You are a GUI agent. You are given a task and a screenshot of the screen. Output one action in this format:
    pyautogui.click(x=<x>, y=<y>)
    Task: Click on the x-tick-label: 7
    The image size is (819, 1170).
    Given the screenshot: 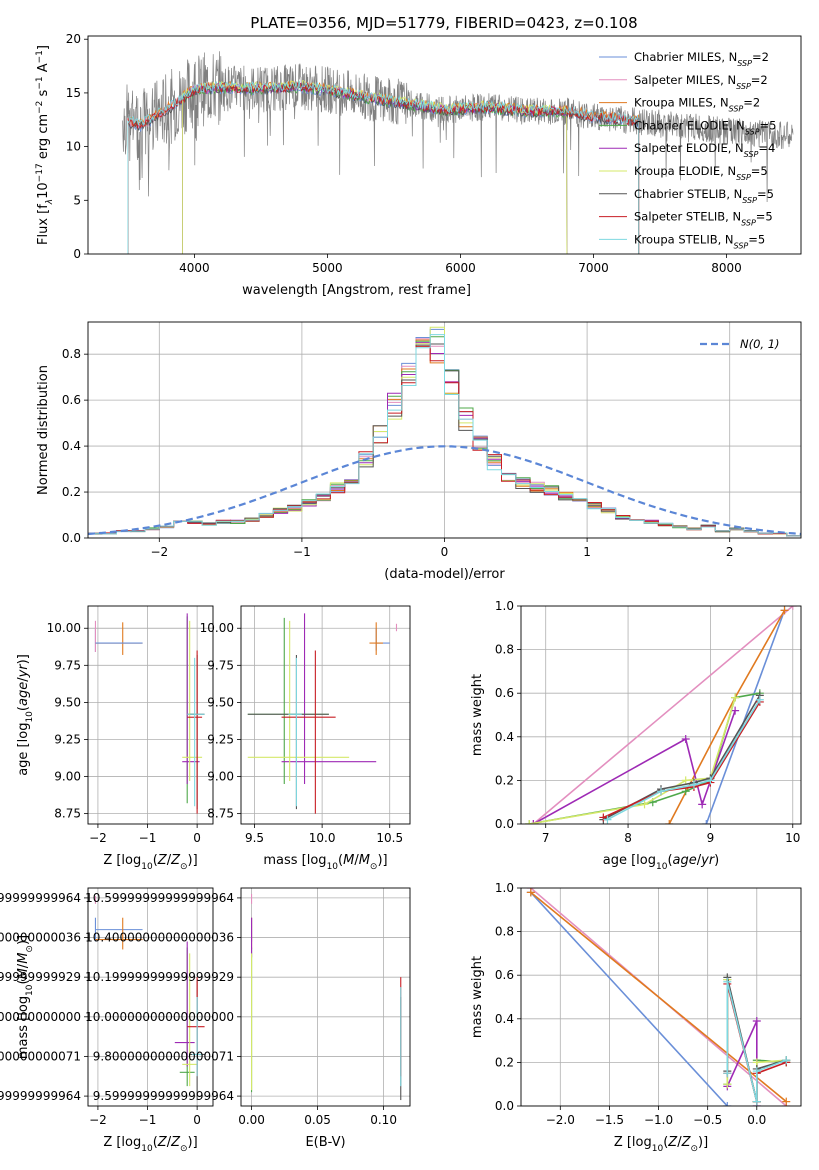 What is the action you would take?
    pyautogui.click(x=546, y=838)
    